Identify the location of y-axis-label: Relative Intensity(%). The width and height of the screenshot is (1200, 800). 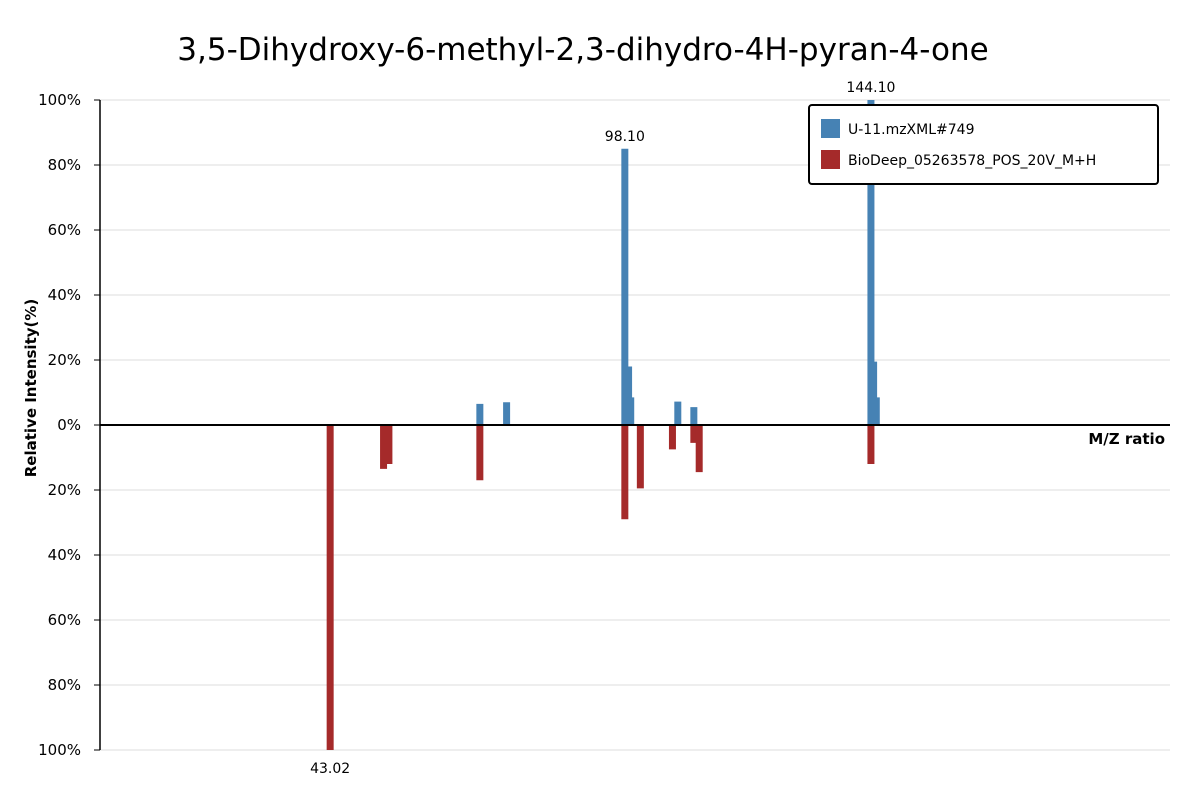
(31, 388).